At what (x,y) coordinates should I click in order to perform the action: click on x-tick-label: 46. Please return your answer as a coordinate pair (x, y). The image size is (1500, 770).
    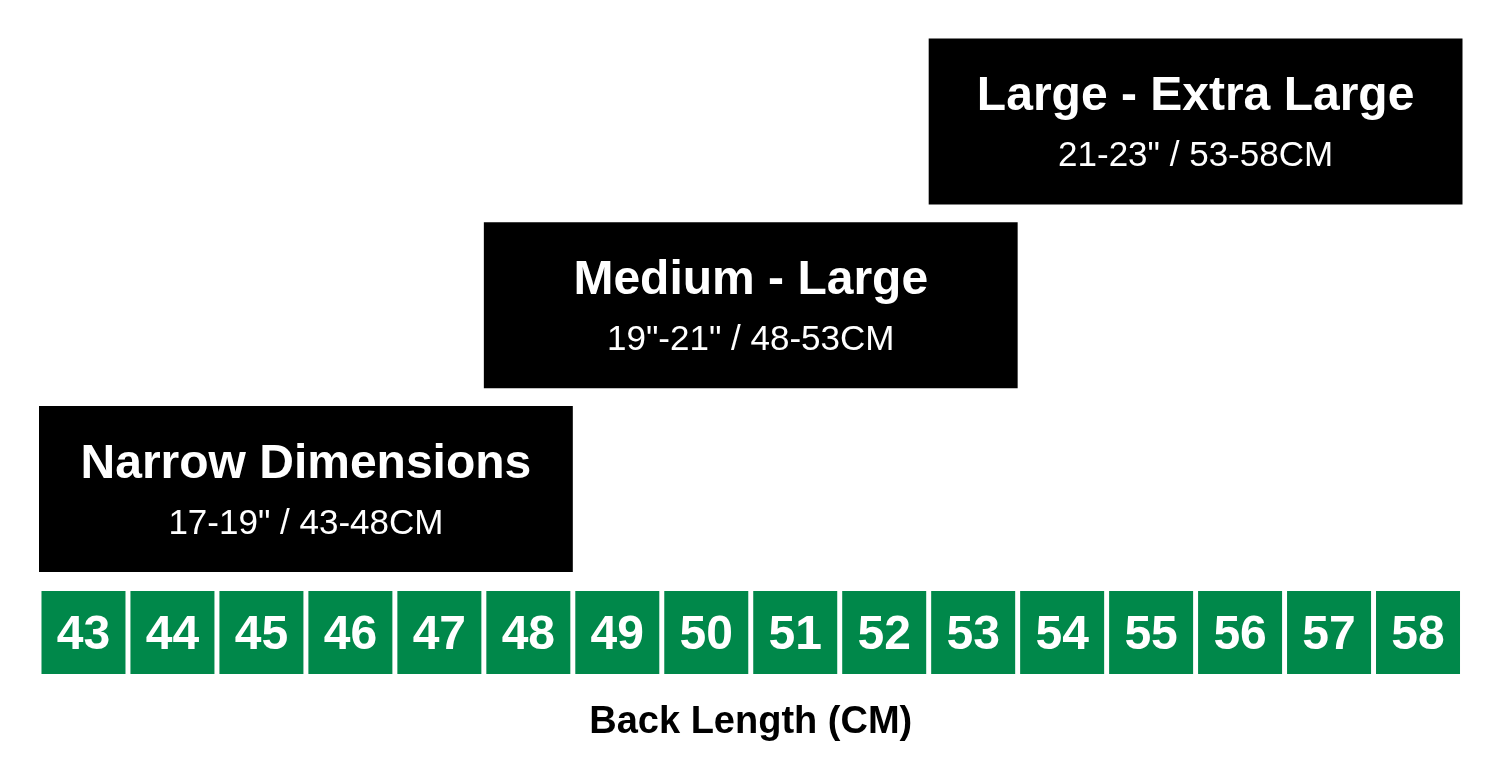
    Looking at the image, I should click on (350, 632).